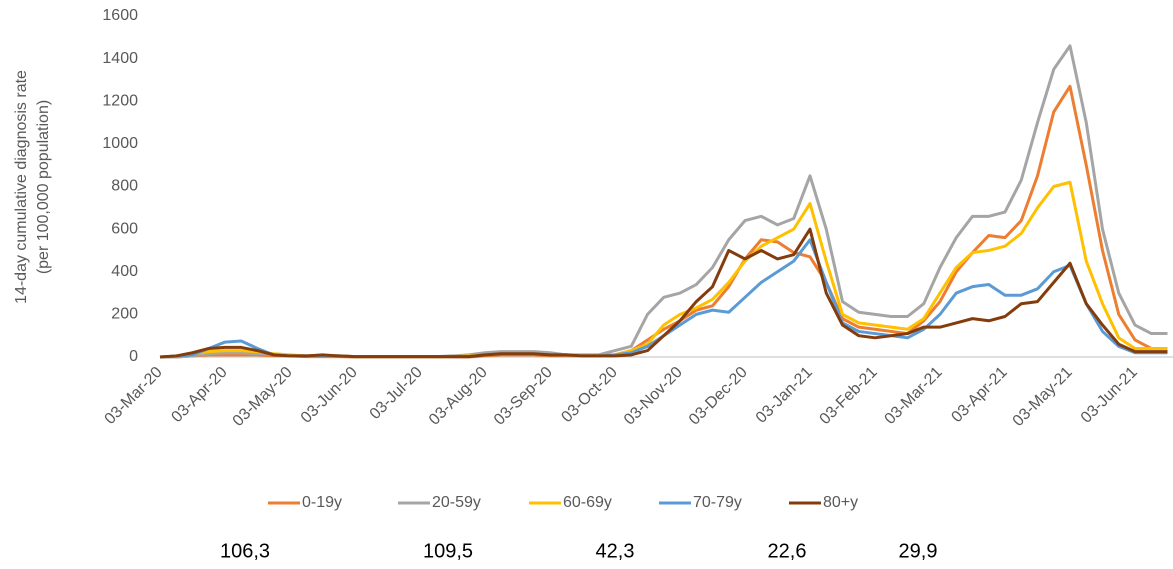 This screenshot has width=1173, height=569. Describe the element at coordinates (120, 143) in the screenshot. I see `y-tick-label: 1000` at that location.